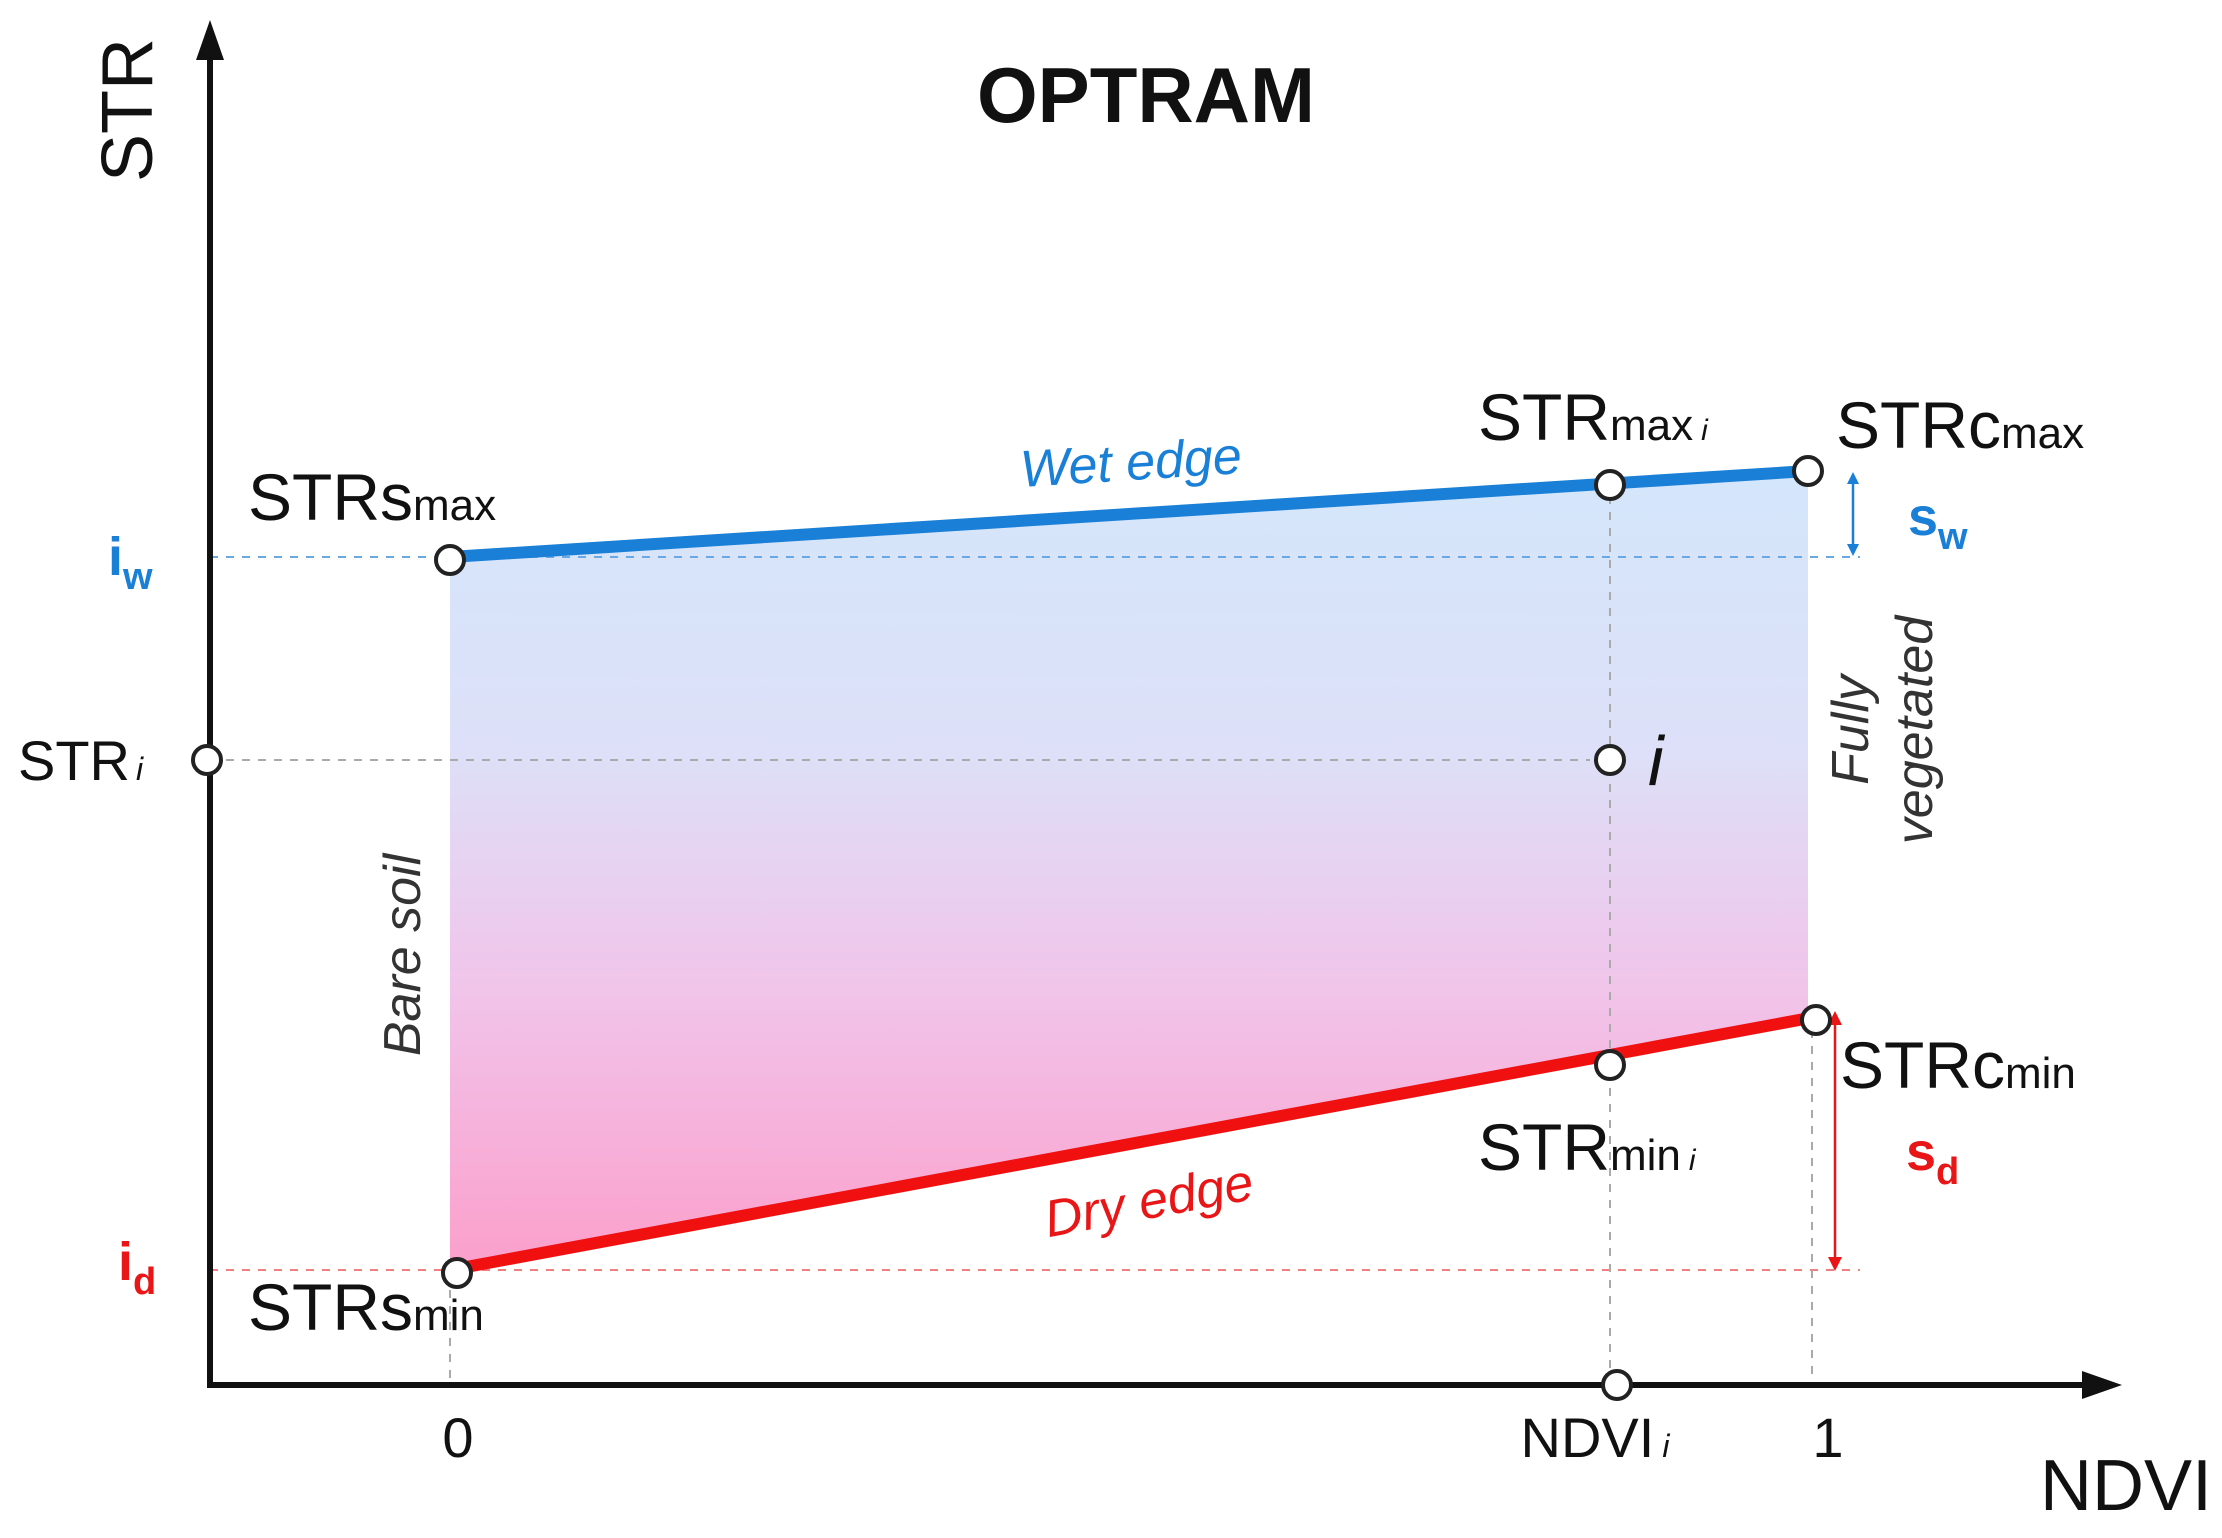 The image size is (2222, 1538). What do you see at coordinates (1146, 95) in the screenshot?
I see `diagram-title: OPTRAM` at bounding box center [1146, 95].